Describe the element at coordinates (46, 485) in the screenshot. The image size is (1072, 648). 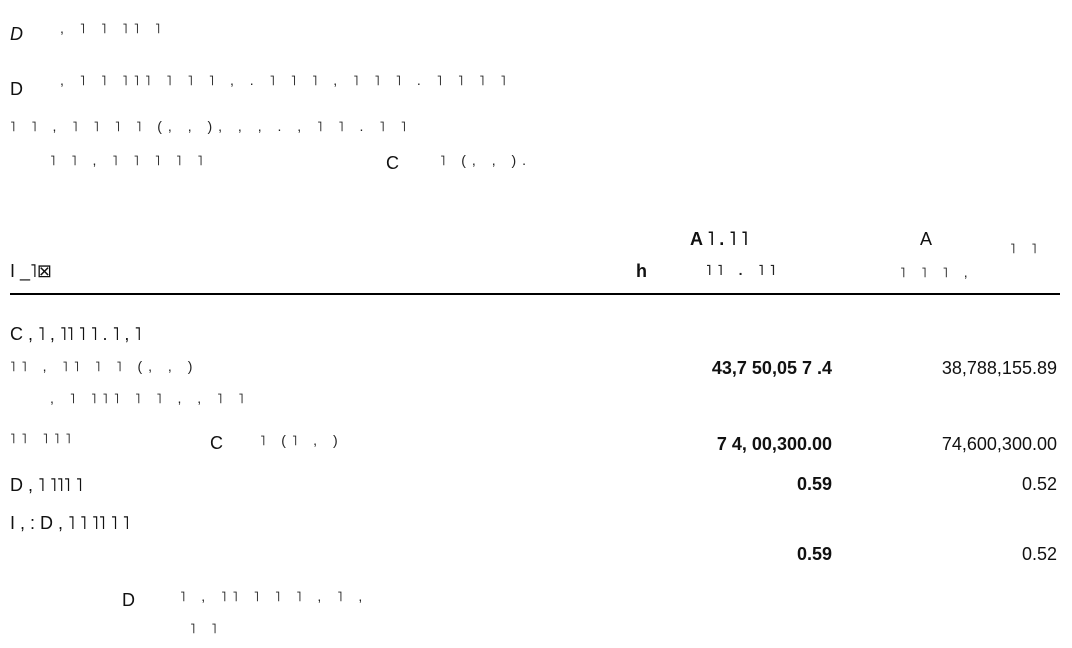
I see `row-label-line: D , ˥ ˥˥˥ ˥` at that location.